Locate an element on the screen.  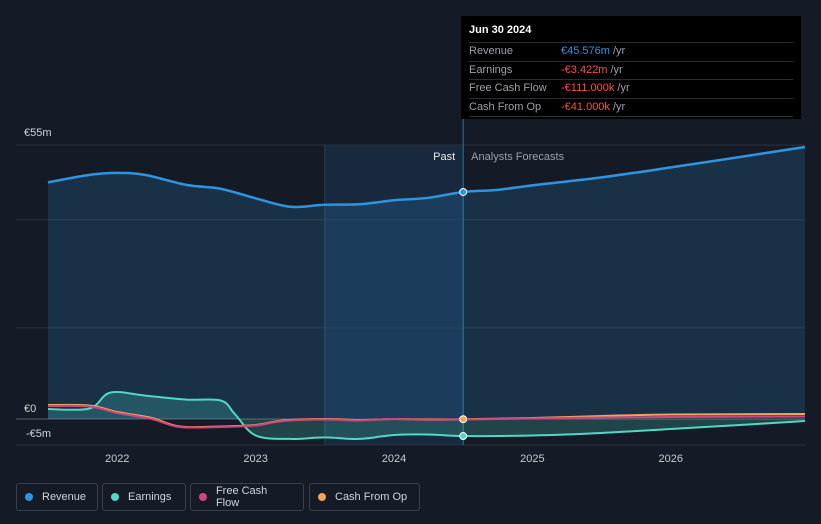
revenue-present-point is located at coordinates (463, 191).